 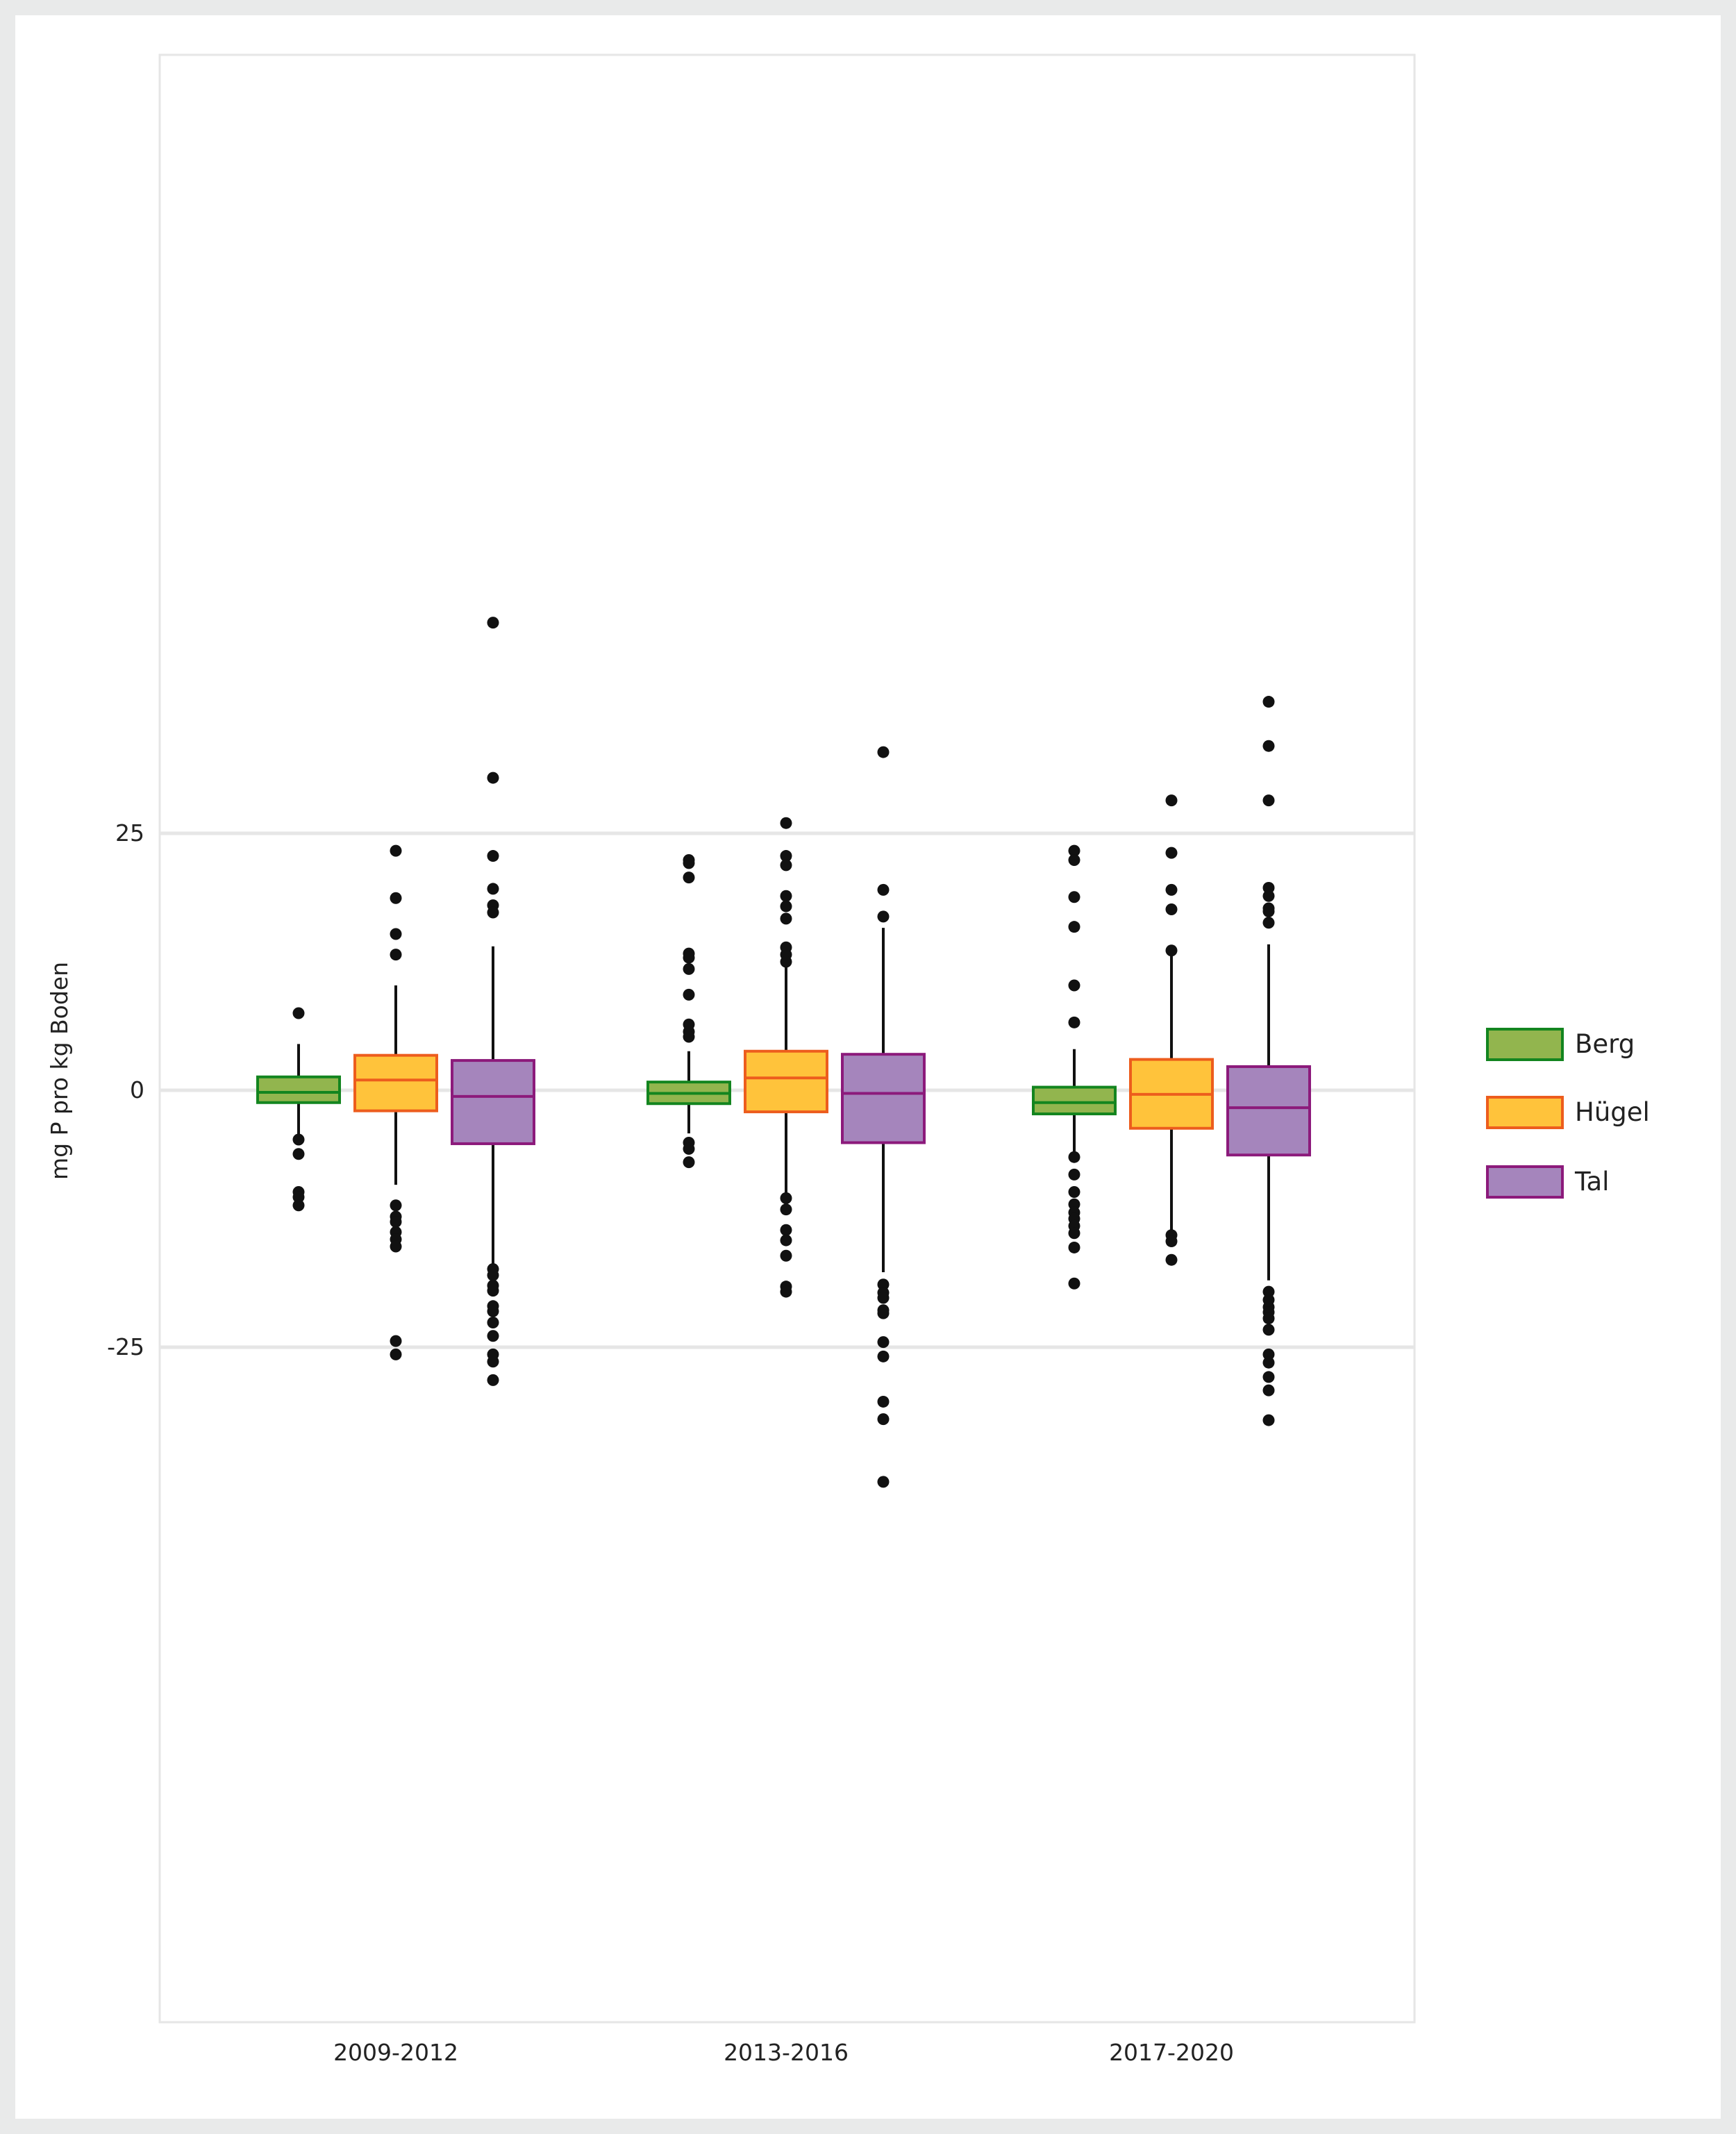 I want to click on x-axis-ticks: 2009-2012 2013-2016 2017-2020, so click(x=783, y=2052).